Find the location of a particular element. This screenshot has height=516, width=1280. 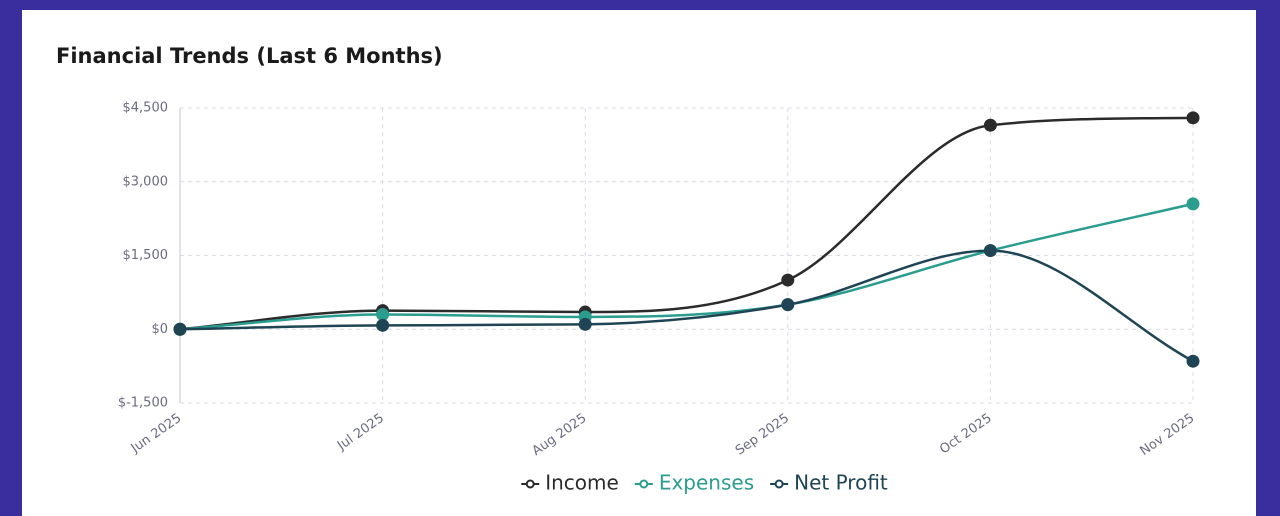

x-tick-label: Aug 2025 is located at coordinates (560, 435).